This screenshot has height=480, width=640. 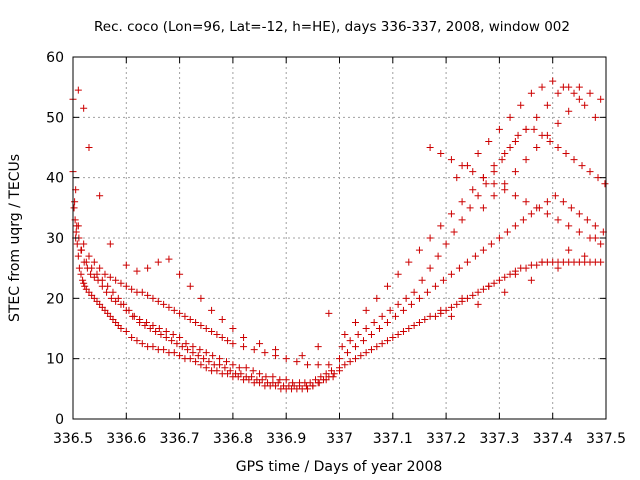 I want to click on y-tick-labels: 0 10 20 30 40 50 60, so click(x=55, y=239).